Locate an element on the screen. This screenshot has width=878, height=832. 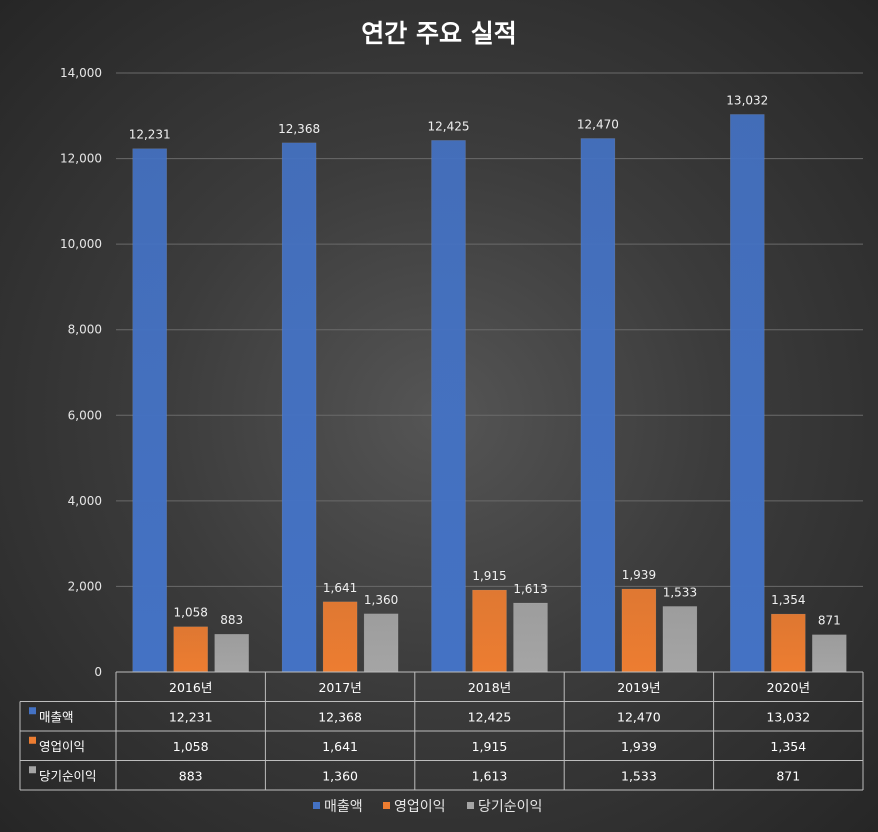
data-label: 12,470 is located at coordinates (598, 124).